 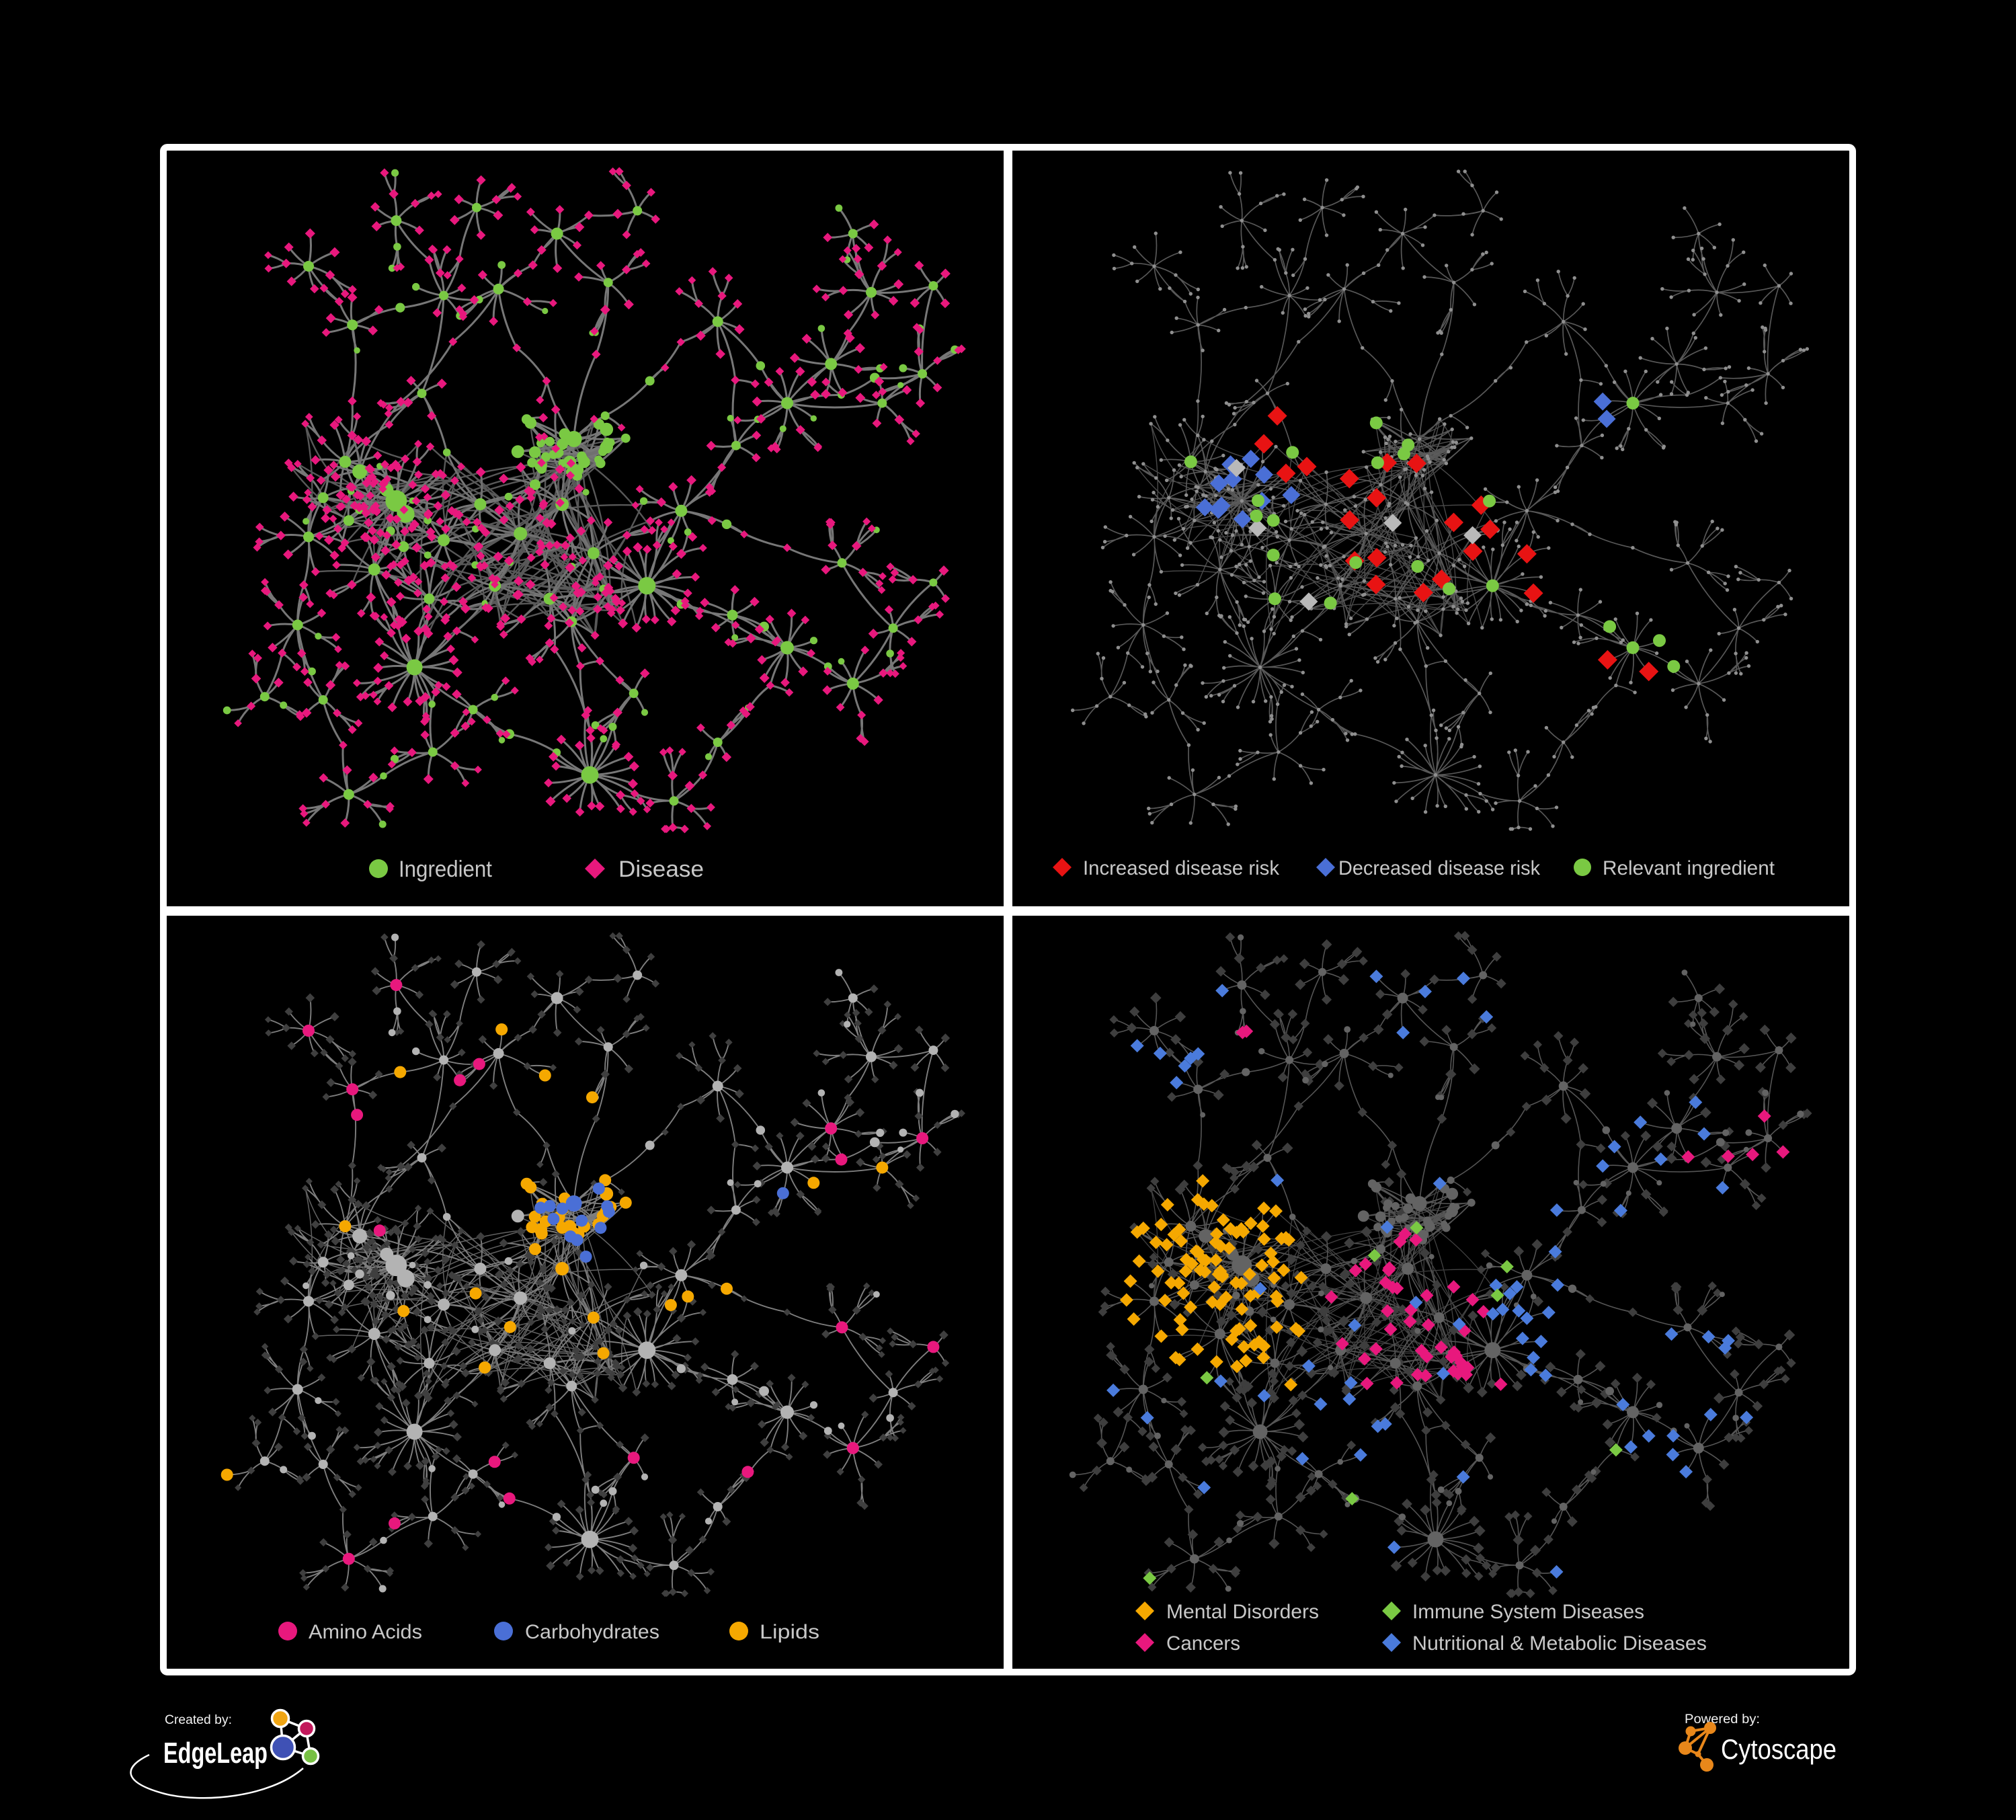 I want to click on svg-text: Disease, so click(x=661, y=869).